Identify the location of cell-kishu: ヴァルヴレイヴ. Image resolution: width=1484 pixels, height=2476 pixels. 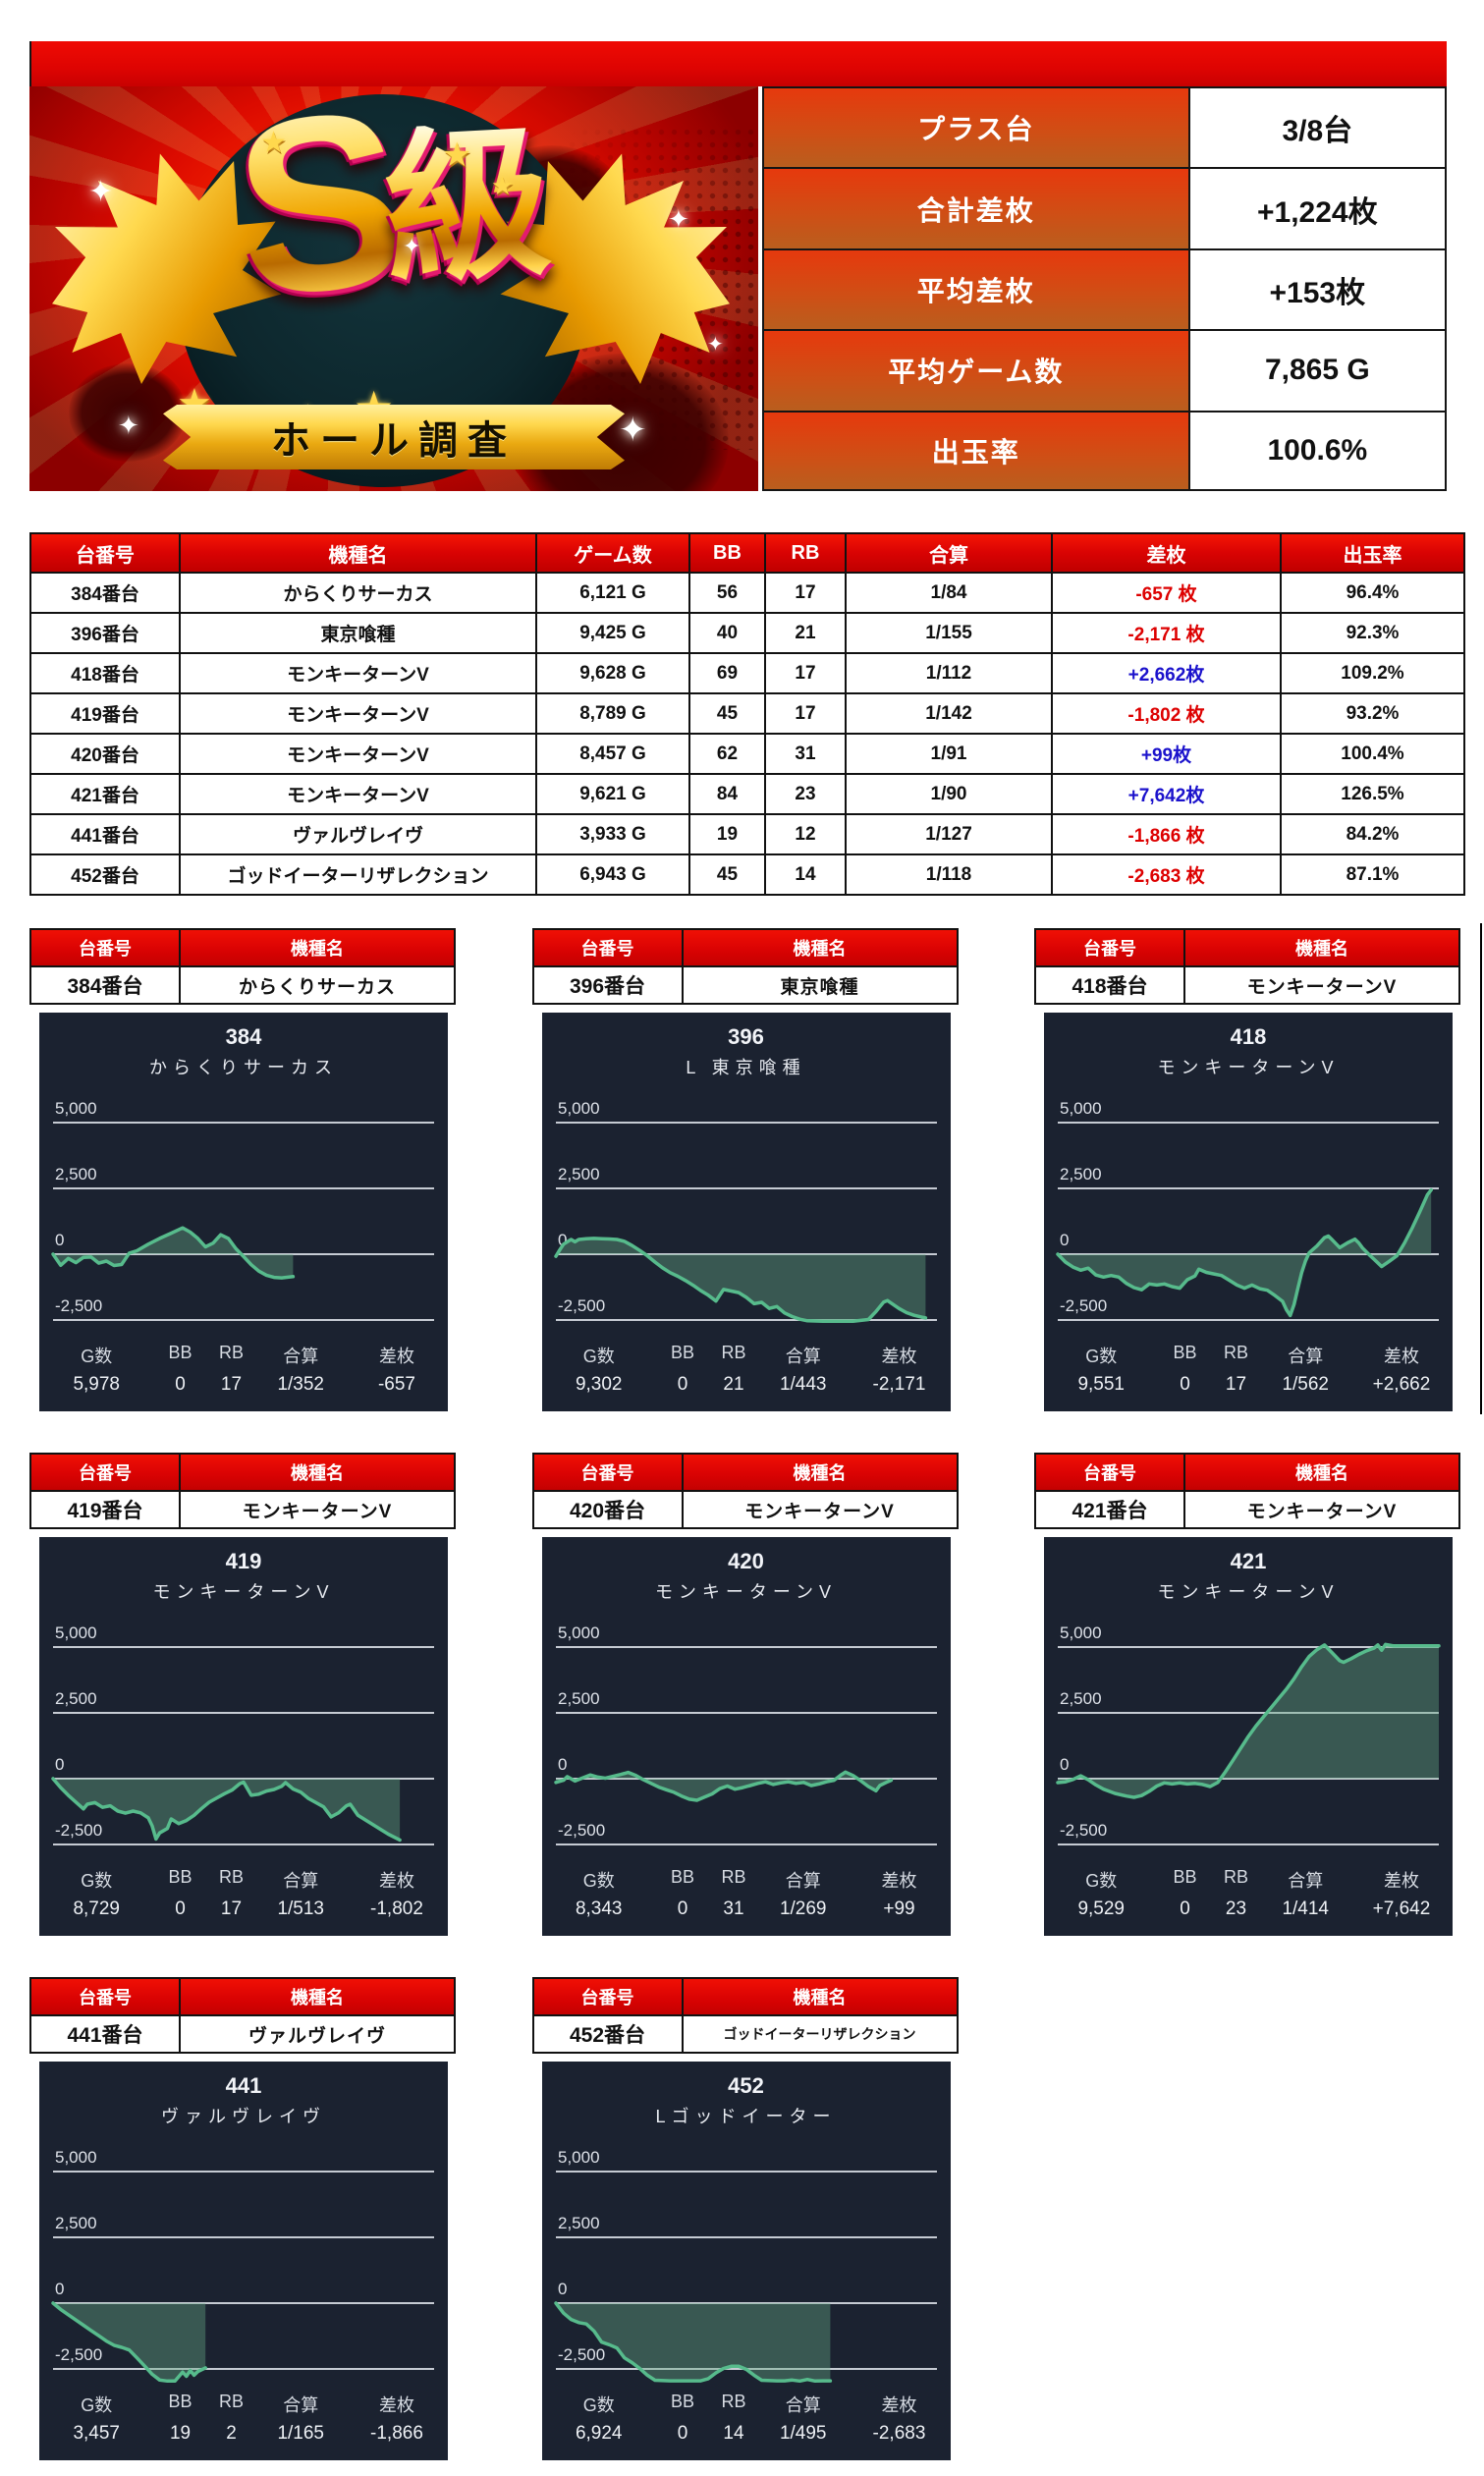
(358, 834).